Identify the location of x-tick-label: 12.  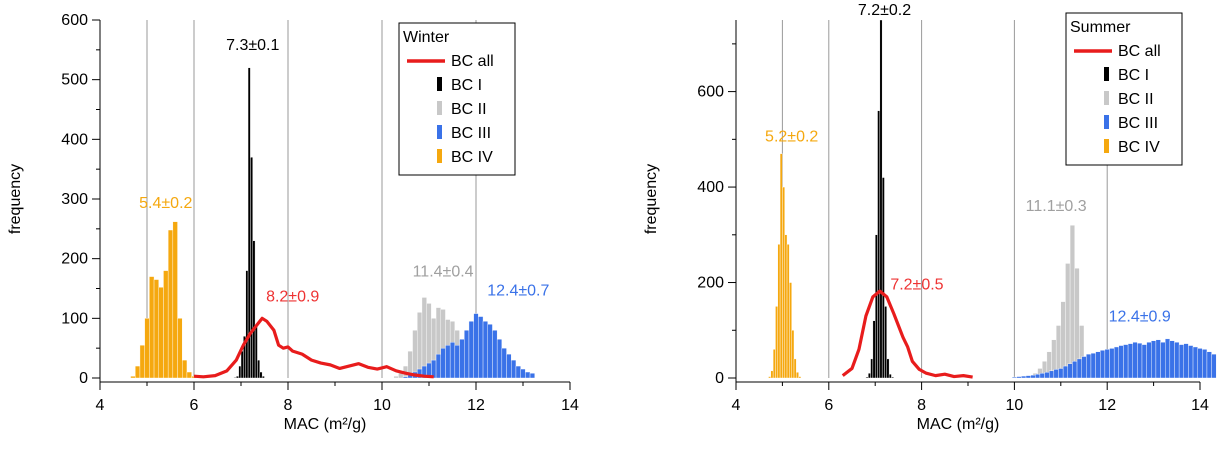
(476, 405).